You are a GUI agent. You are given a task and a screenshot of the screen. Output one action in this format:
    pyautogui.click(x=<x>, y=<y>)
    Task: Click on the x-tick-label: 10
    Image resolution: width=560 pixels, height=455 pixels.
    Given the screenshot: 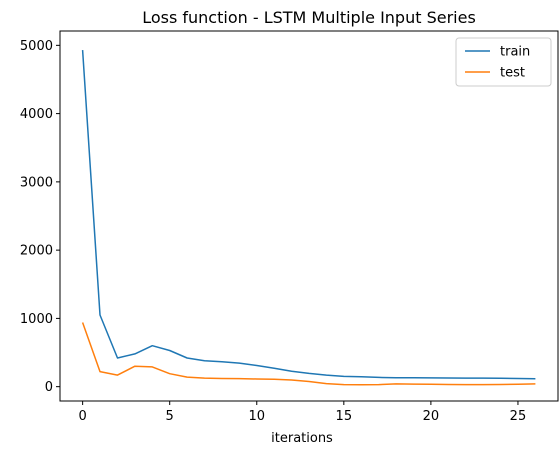 What is the action you would take?
    pyautogui.click(x=256, y=416)
    